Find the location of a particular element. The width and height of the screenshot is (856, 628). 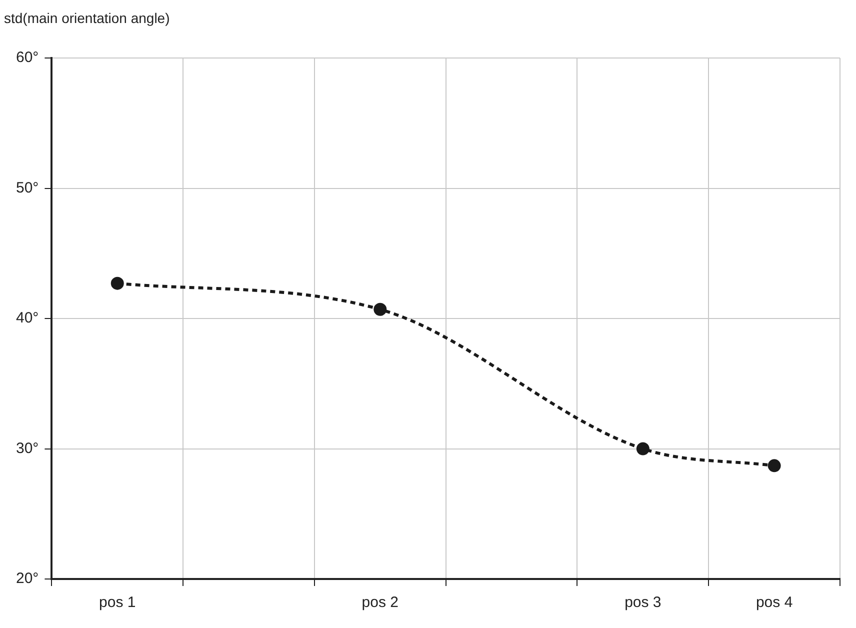

y-tick-label: 20° is located at coordinates (27, 579).